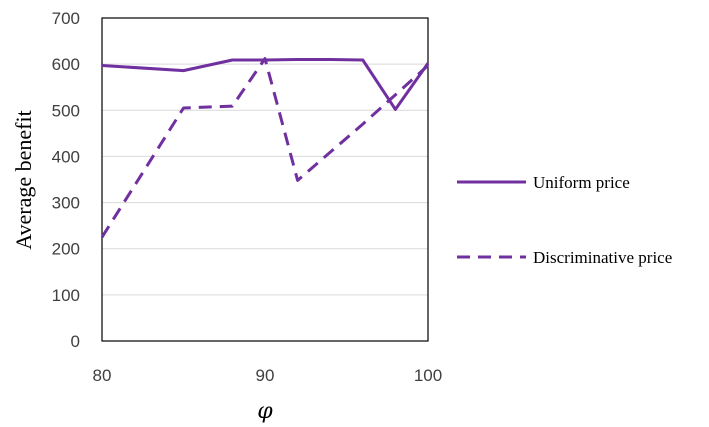  Describe the element at coordinates (564, 220) in the screenshot. I see `legend: Uniform price Discriminative price` at that location.